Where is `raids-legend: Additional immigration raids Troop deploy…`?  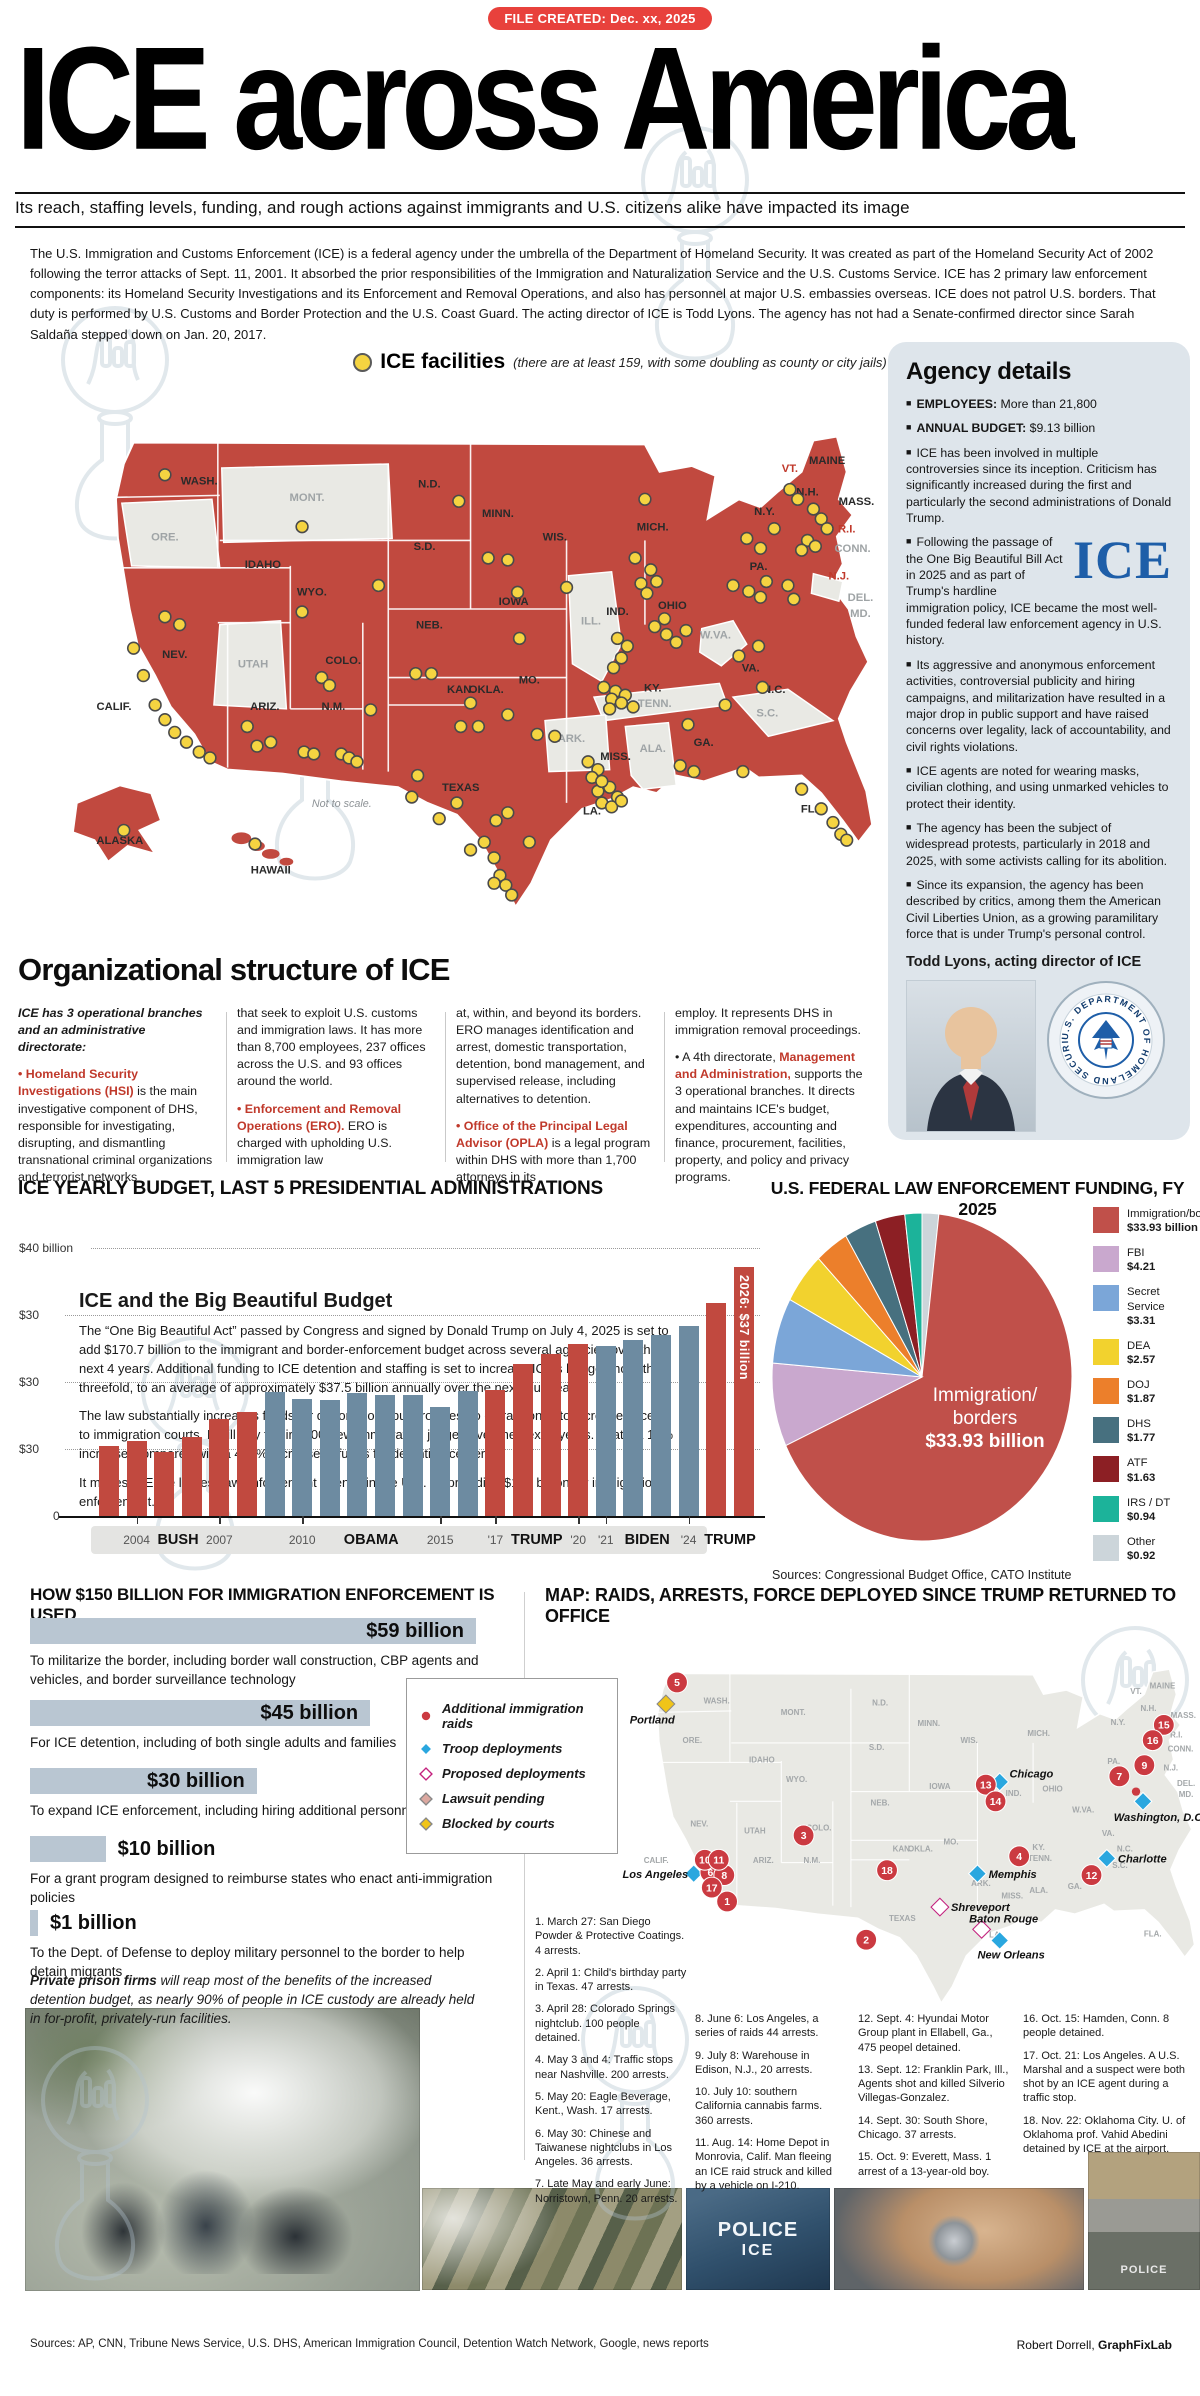 raids-legend: Additional immigration raids Troop deploy… is located at coordinates (512, 1766).